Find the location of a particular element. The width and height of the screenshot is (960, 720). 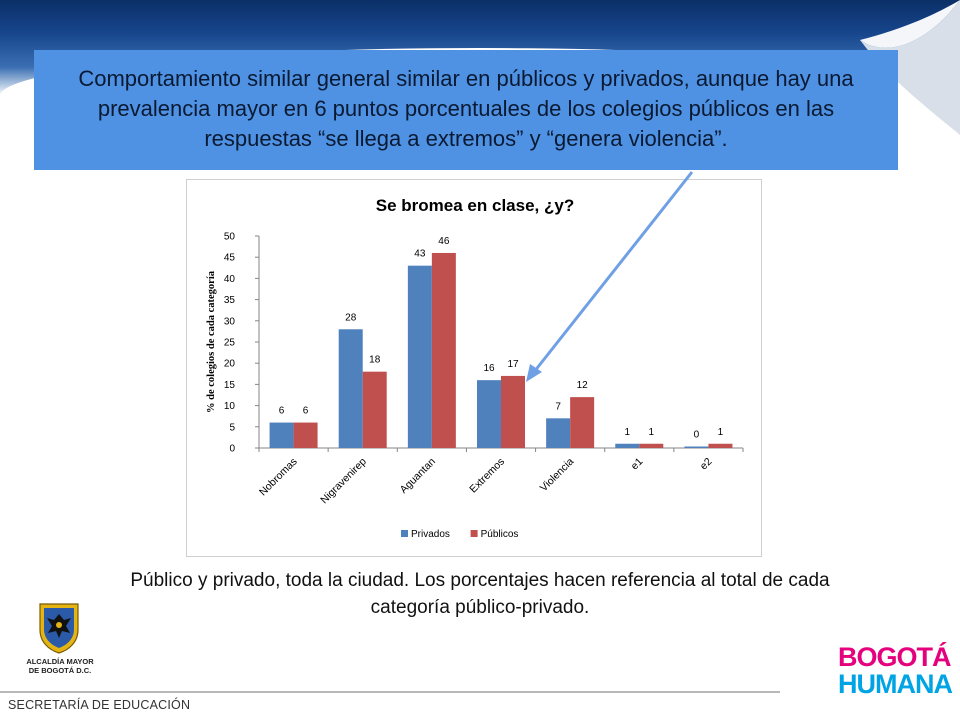

bogota-crest-logo is located at coordinates (59, 628).